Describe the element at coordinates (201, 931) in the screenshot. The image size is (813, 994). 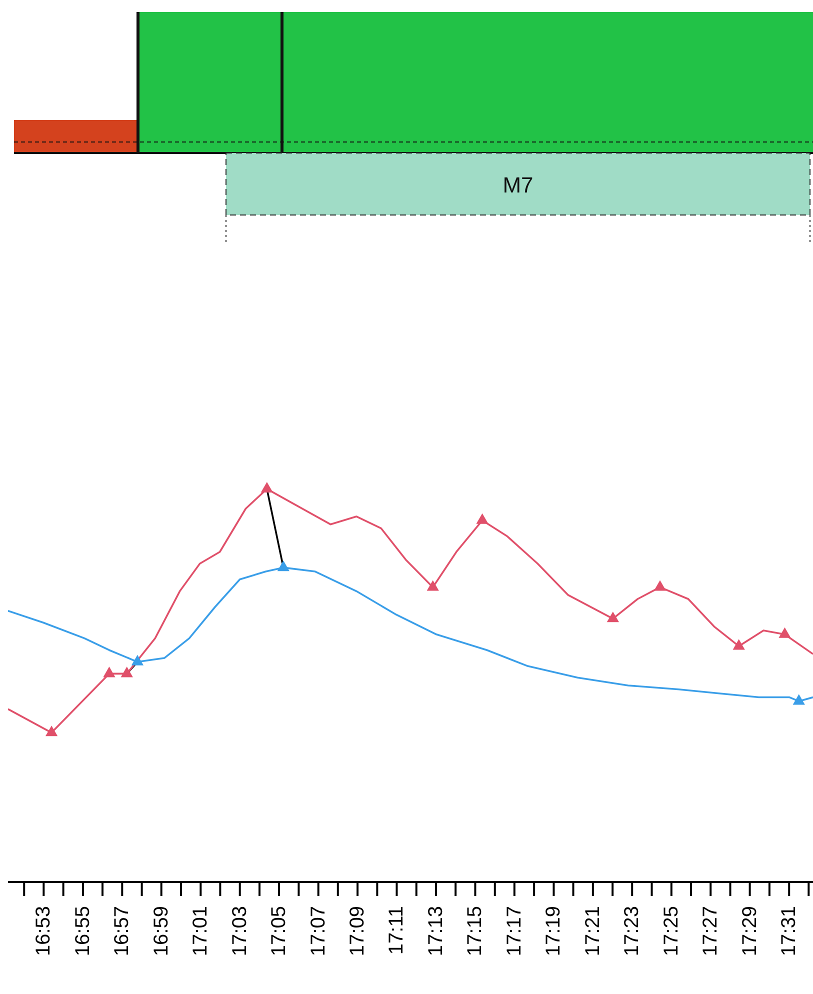
I see `x-tick-label: 17:01` at that location.